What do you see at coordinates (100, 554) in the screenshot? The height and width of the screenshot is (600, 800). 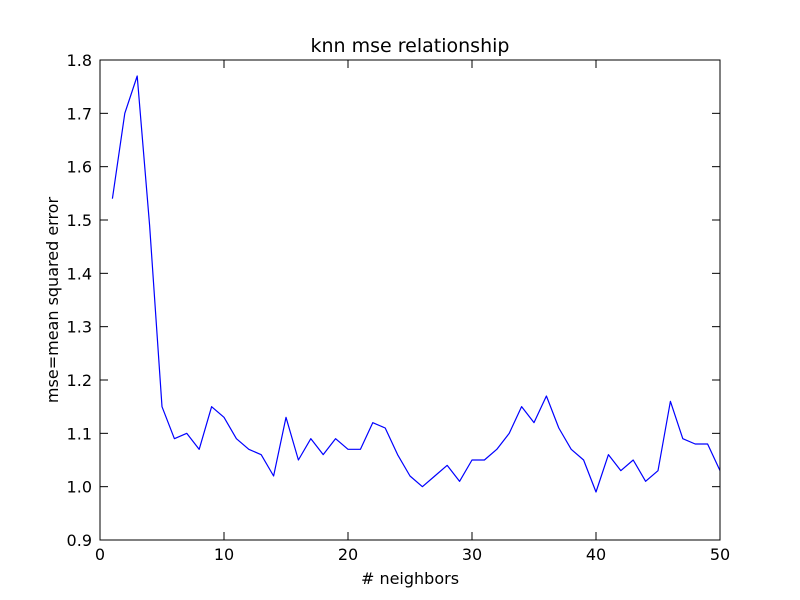 I see `x-tick-label: 0` at bounding box center [100, 554].